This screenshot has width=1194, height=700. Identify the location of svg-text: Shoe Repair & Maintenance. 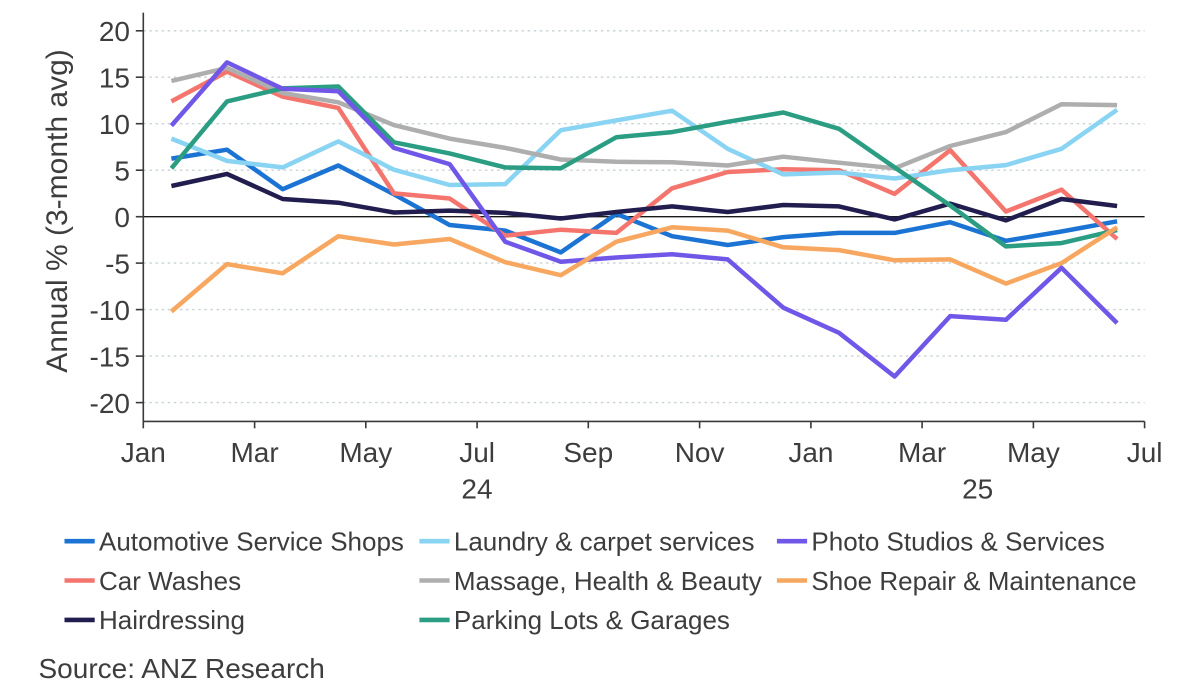
(973, 581).